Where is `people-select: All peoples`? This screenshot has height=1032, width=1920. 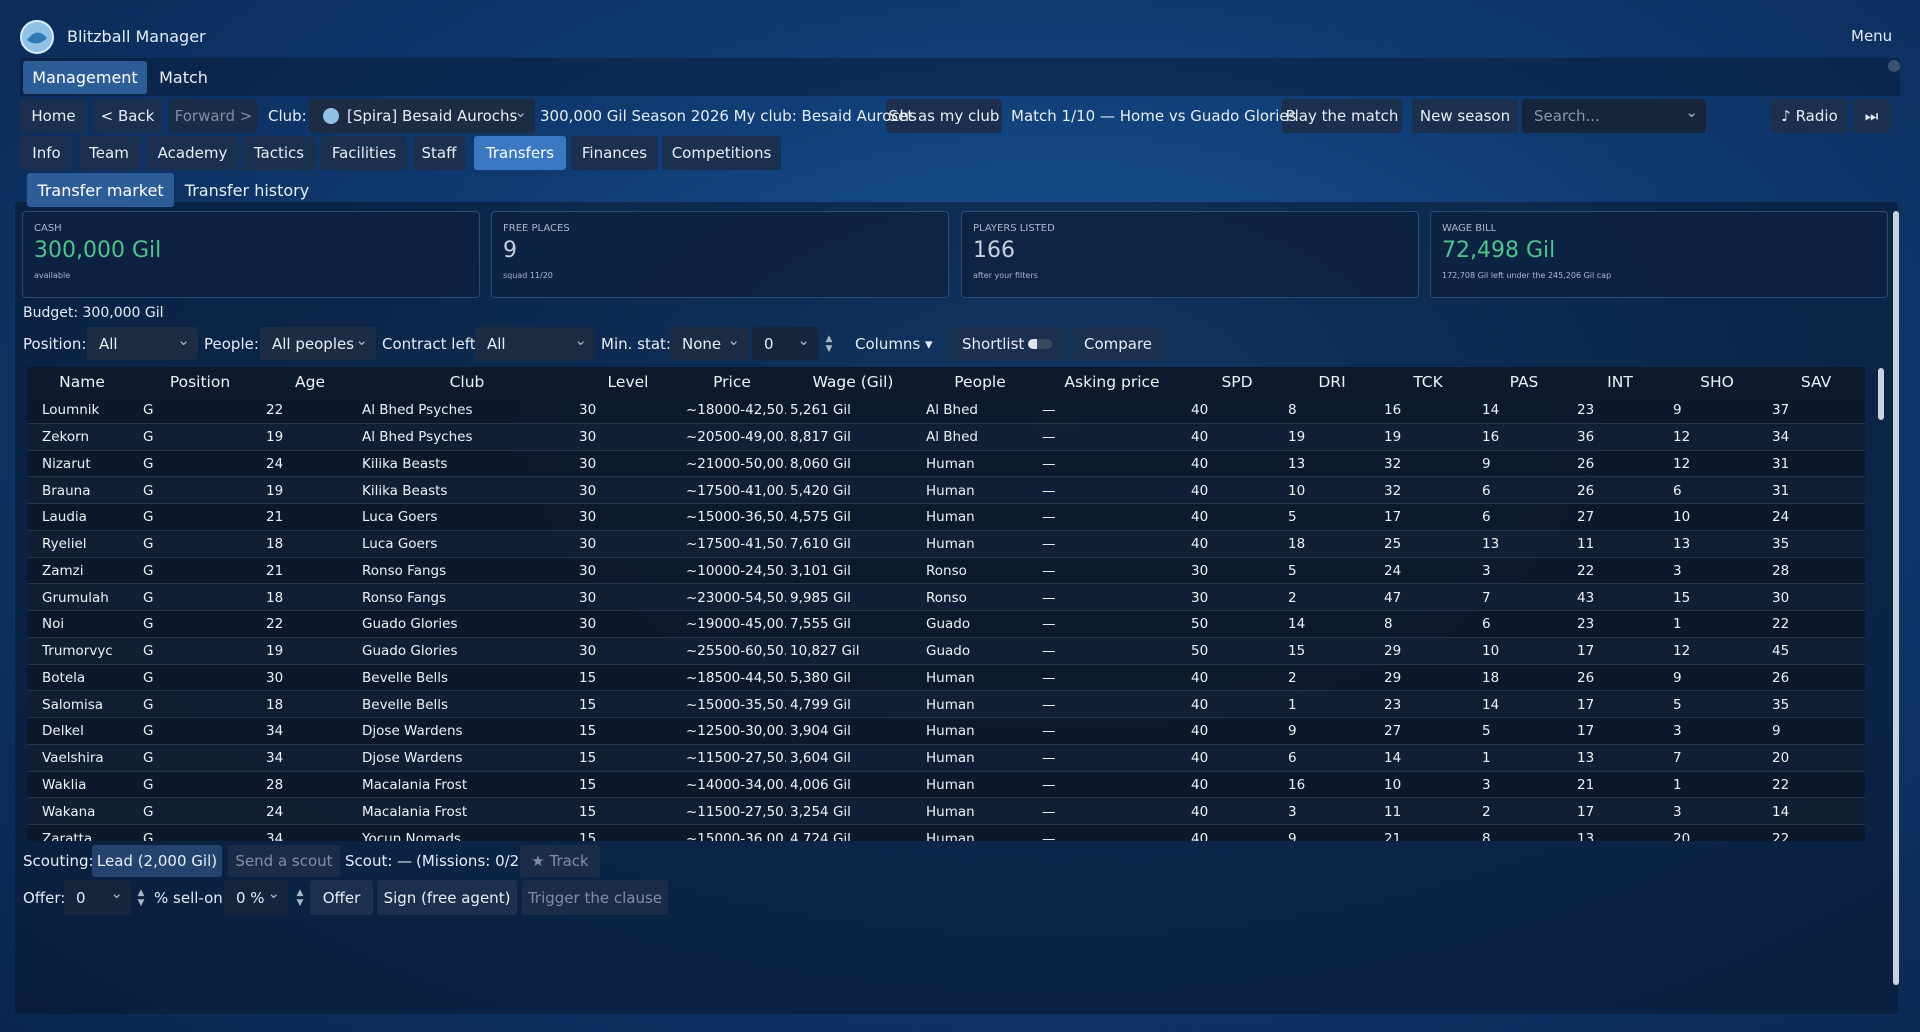 people-select: All peoples is located at coordinates (318, 343).